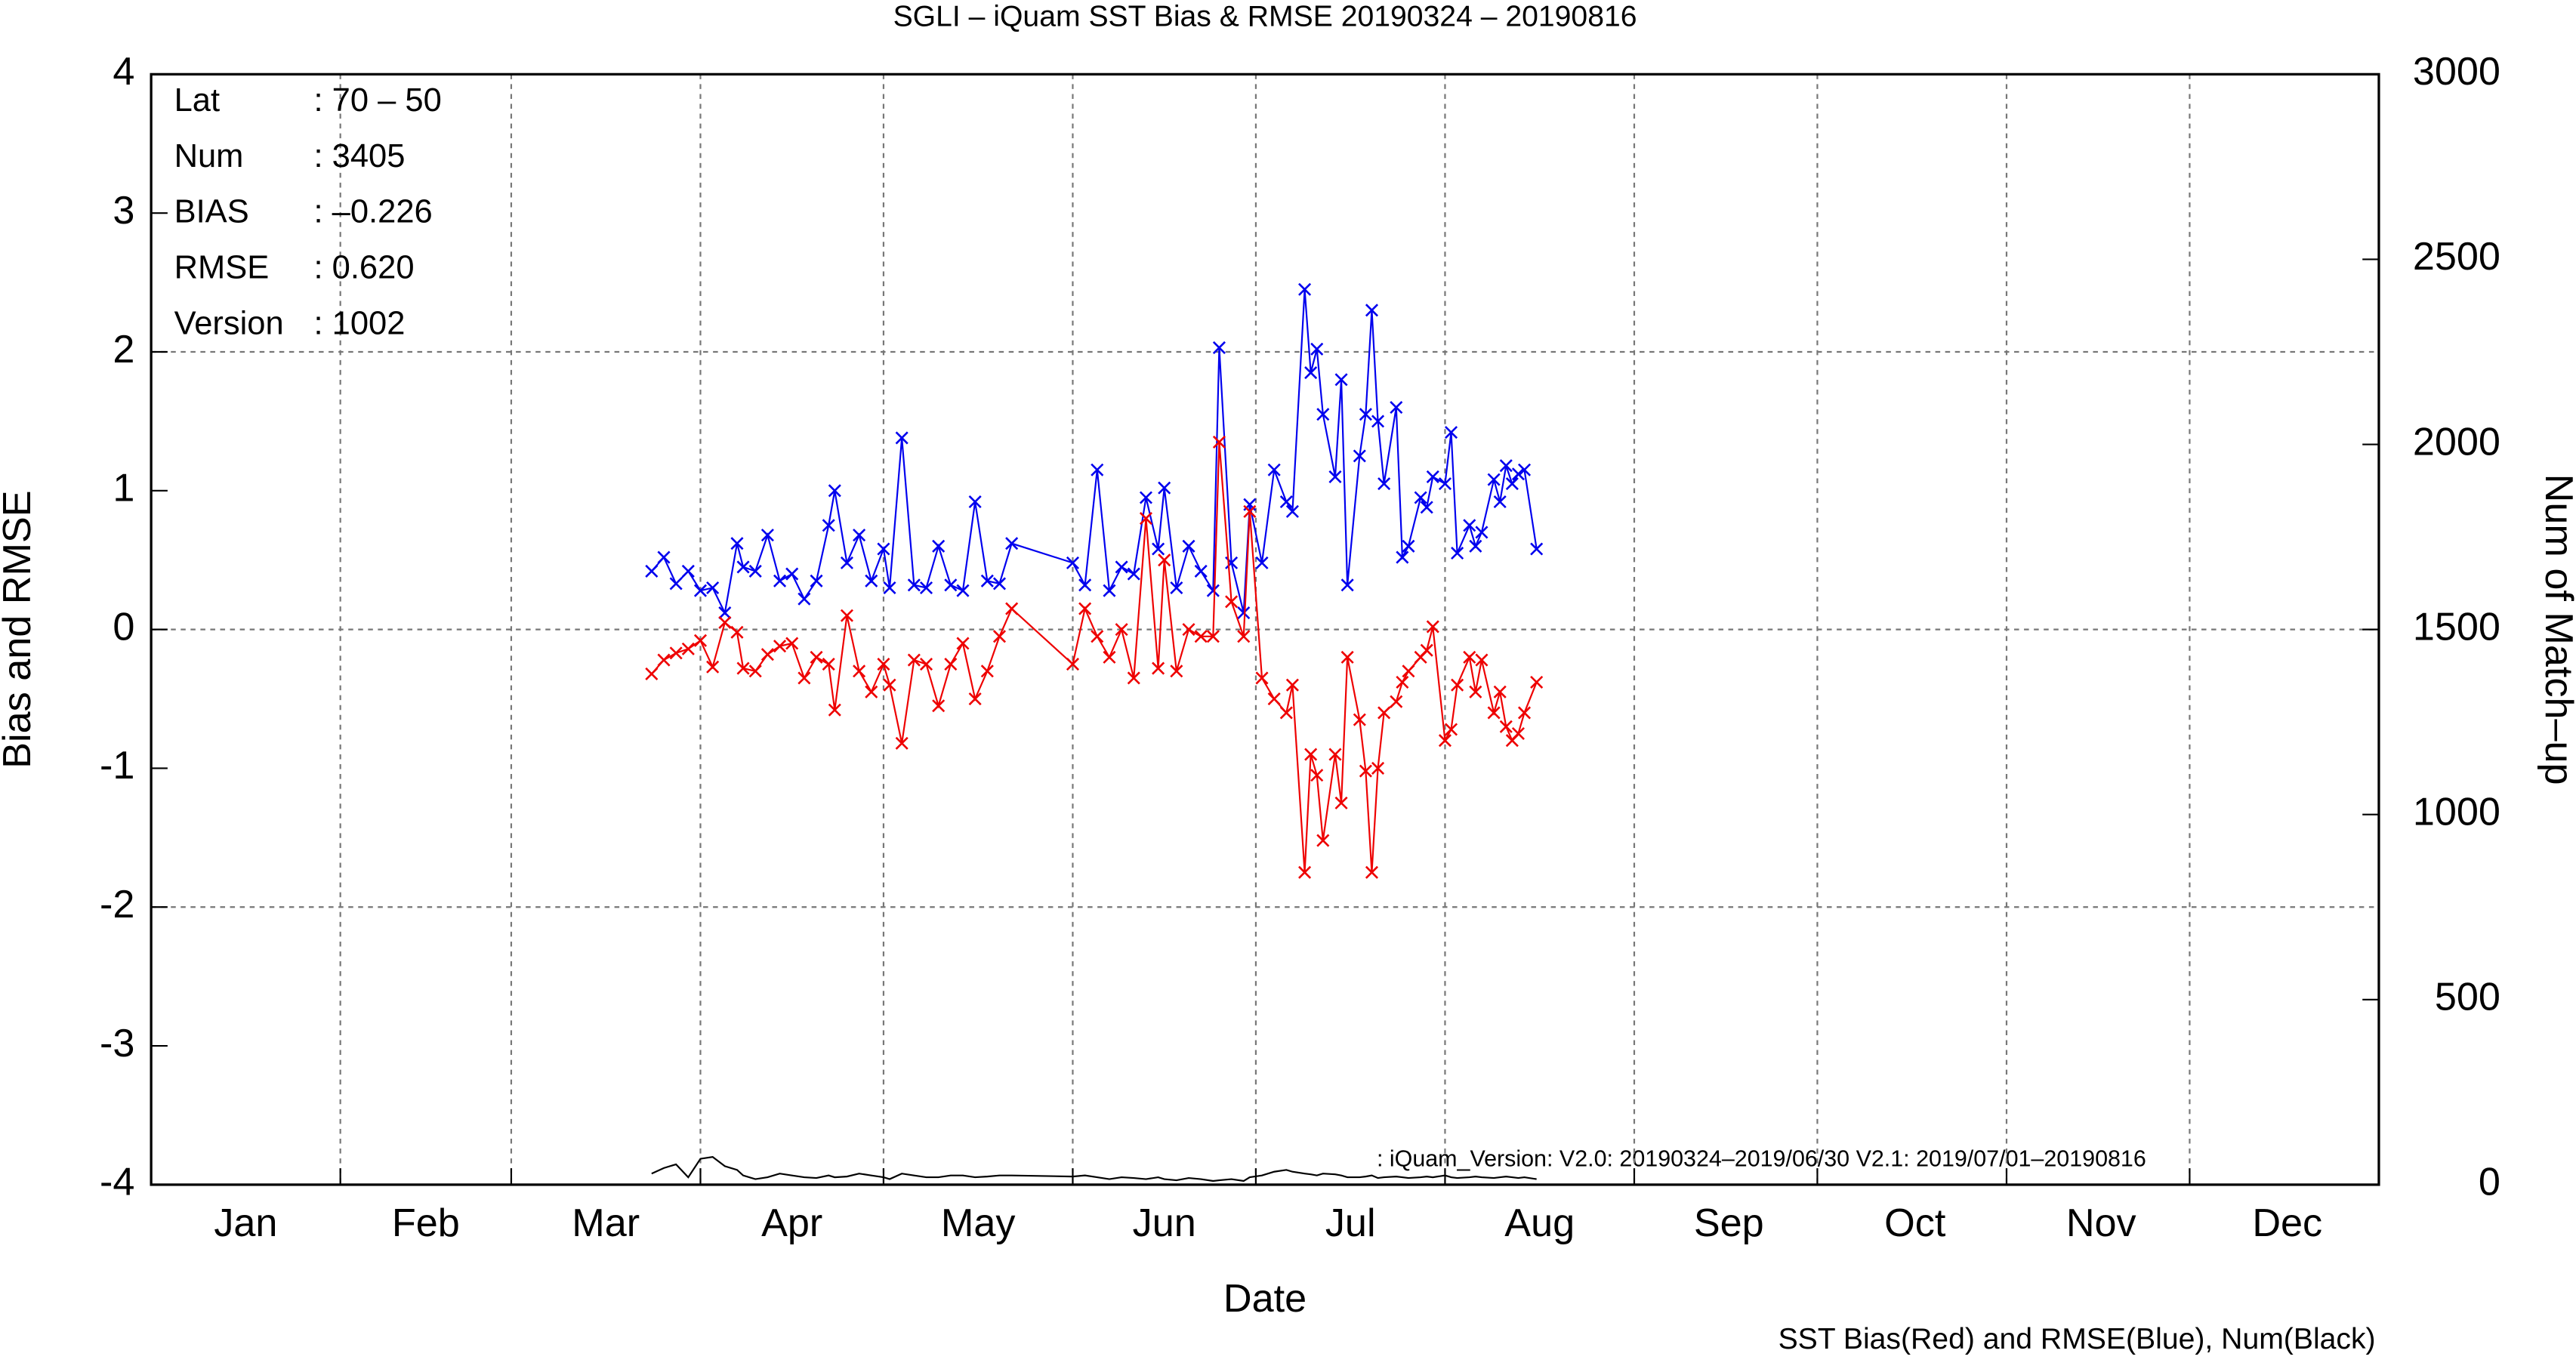 The width and height of the screenshot is (2576, 1369). I want to click on y-tick-label: -1, so click(117, 766).